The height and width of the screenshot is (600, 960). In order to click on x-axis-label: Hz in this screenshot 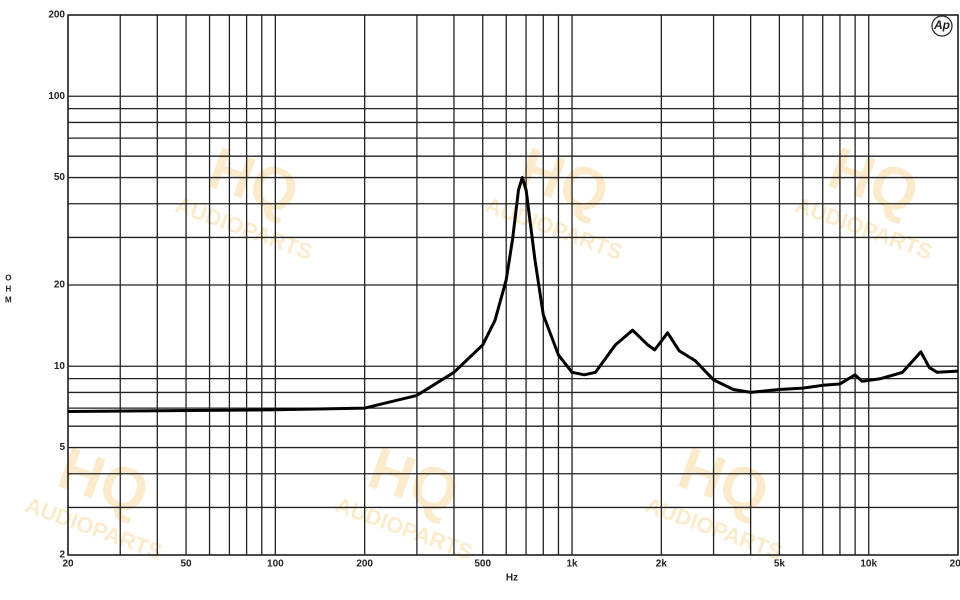, I will do `click(512, 578)`.